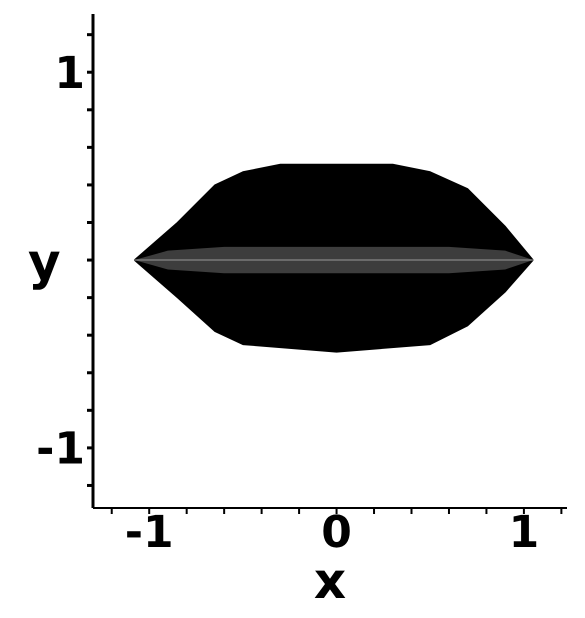 The width and height of the screenshot is (585, 618). What do you see at coordinates (149, 532) in the screenshot?
I see `x-tick-label: -1` at bounding box center [149, 532].